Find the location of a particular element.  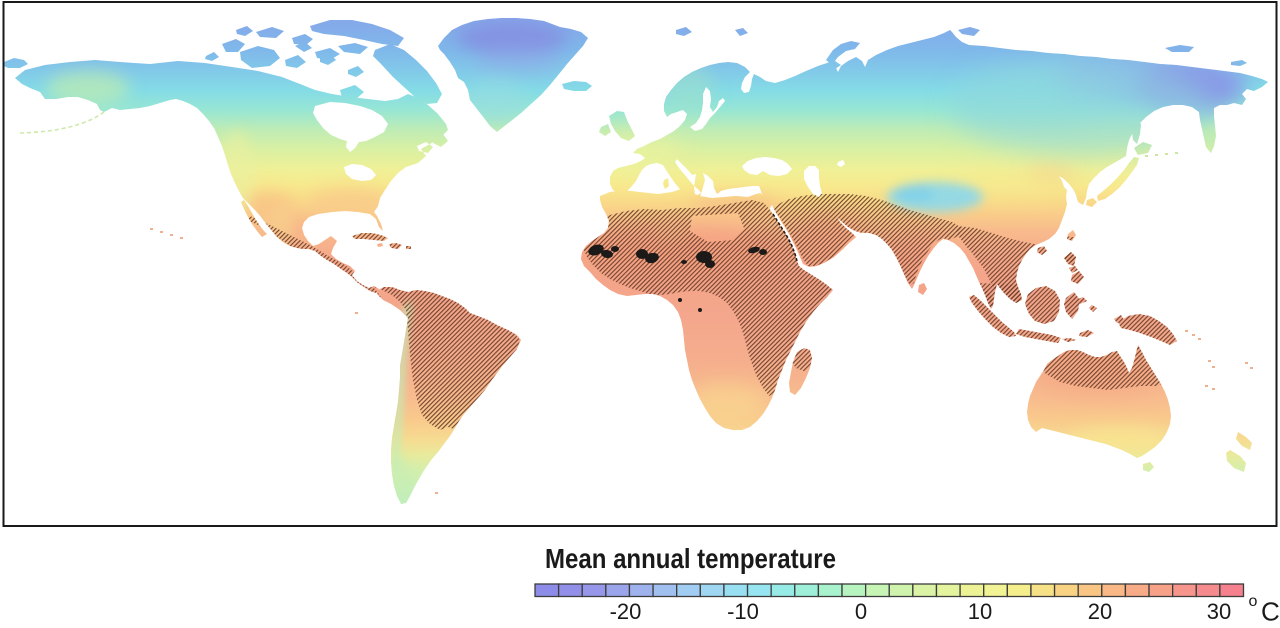

svg-text: Mean annual temperature is located at coordinates (690, 558).